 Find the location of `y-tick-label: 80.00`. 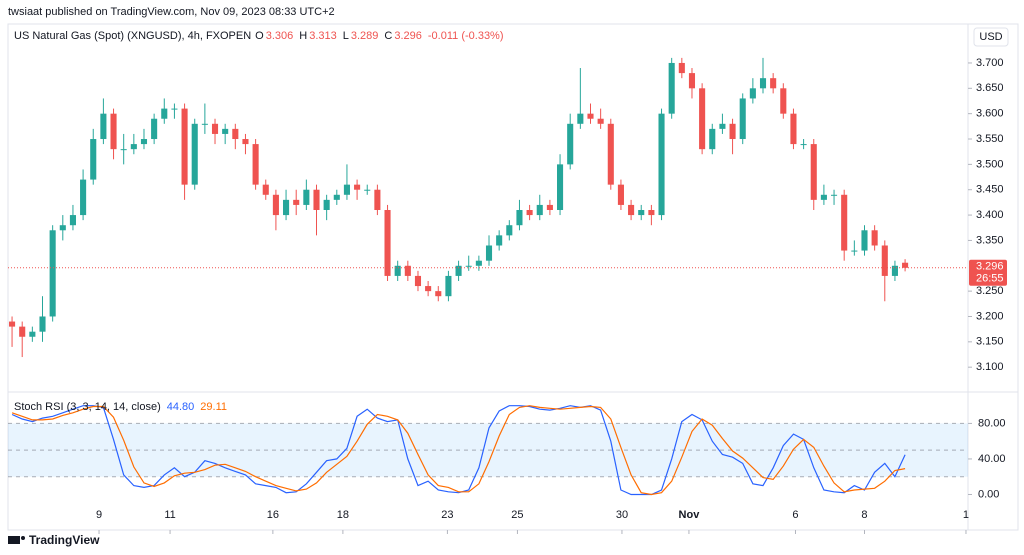

y-tick-label: 80.00 is located at coordinates (992, 423).